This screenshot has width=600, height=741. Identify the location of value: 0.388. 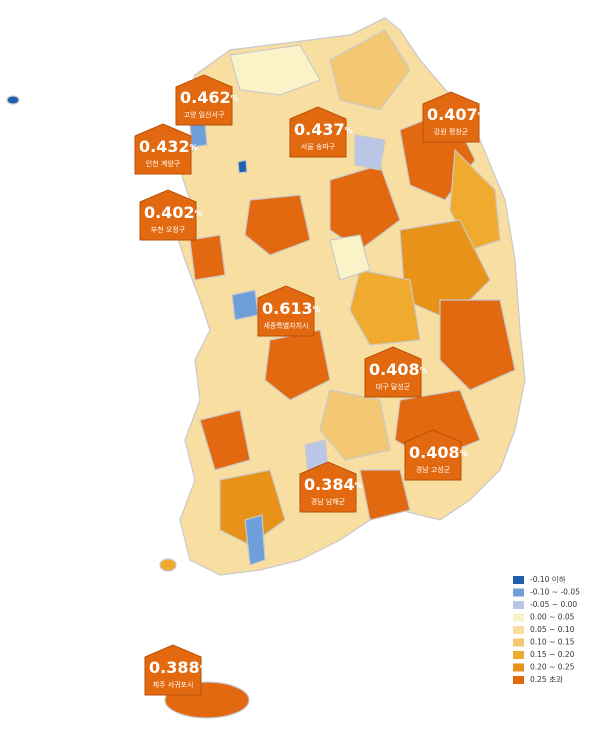
(174, 667).